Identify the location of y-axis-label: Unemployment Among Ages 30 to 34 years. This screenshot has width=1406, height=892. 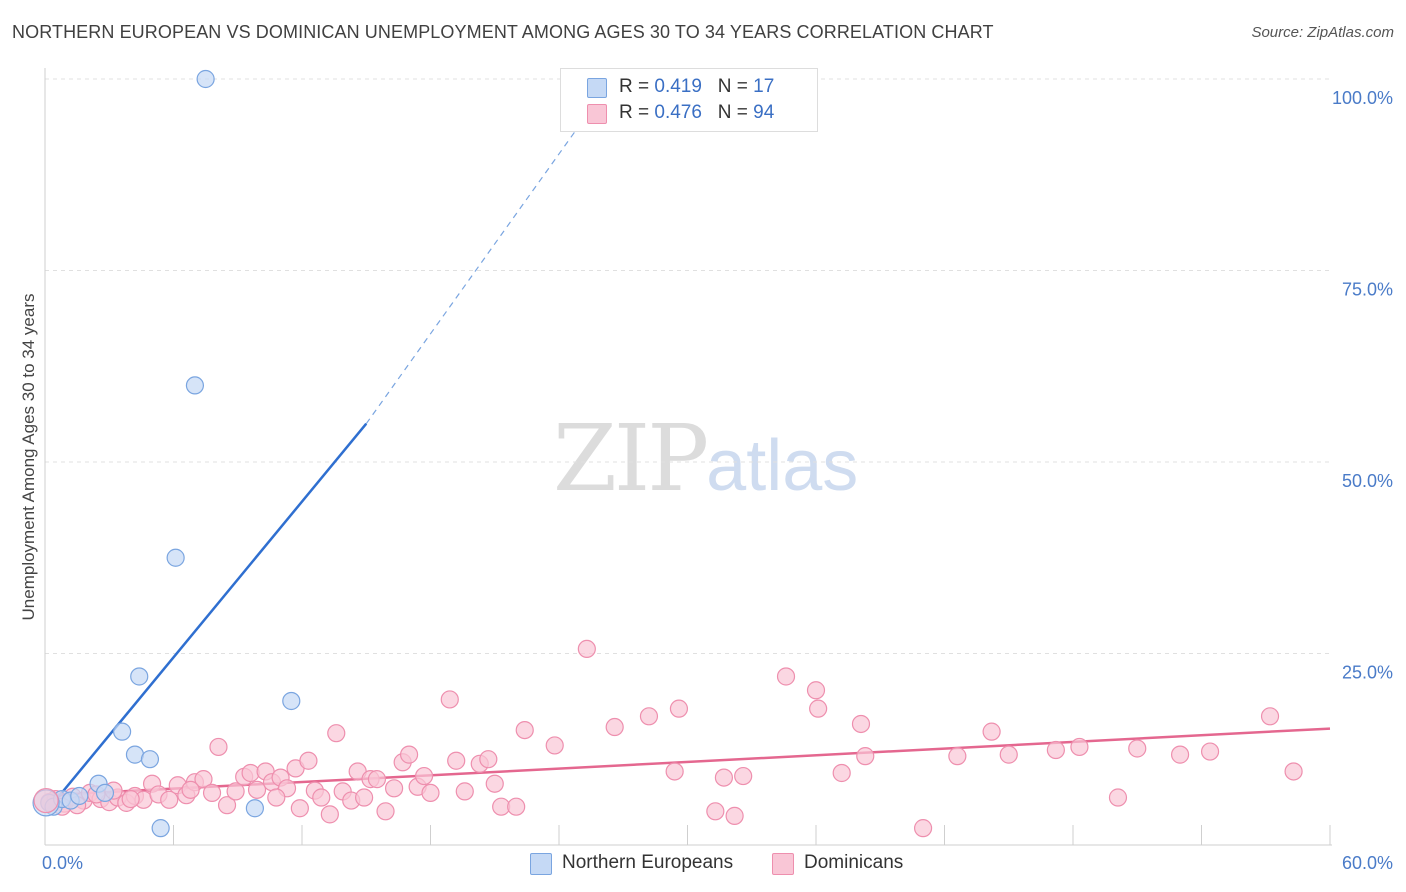
(28, 457).